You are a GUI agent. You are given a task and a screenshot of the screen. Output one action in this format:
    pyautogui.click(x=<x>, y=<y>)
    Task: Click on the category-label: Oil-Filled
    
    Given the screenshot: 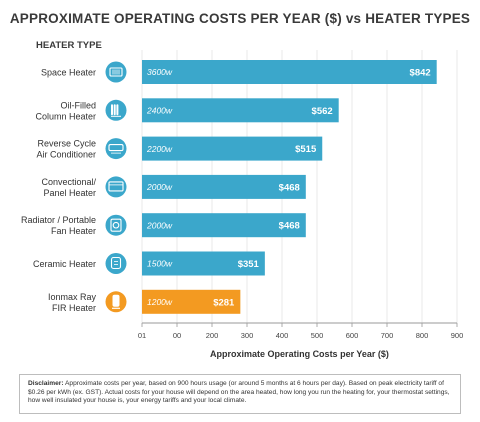 What is the action you would take?
    pyautogui.click(x=78, y=105)
    